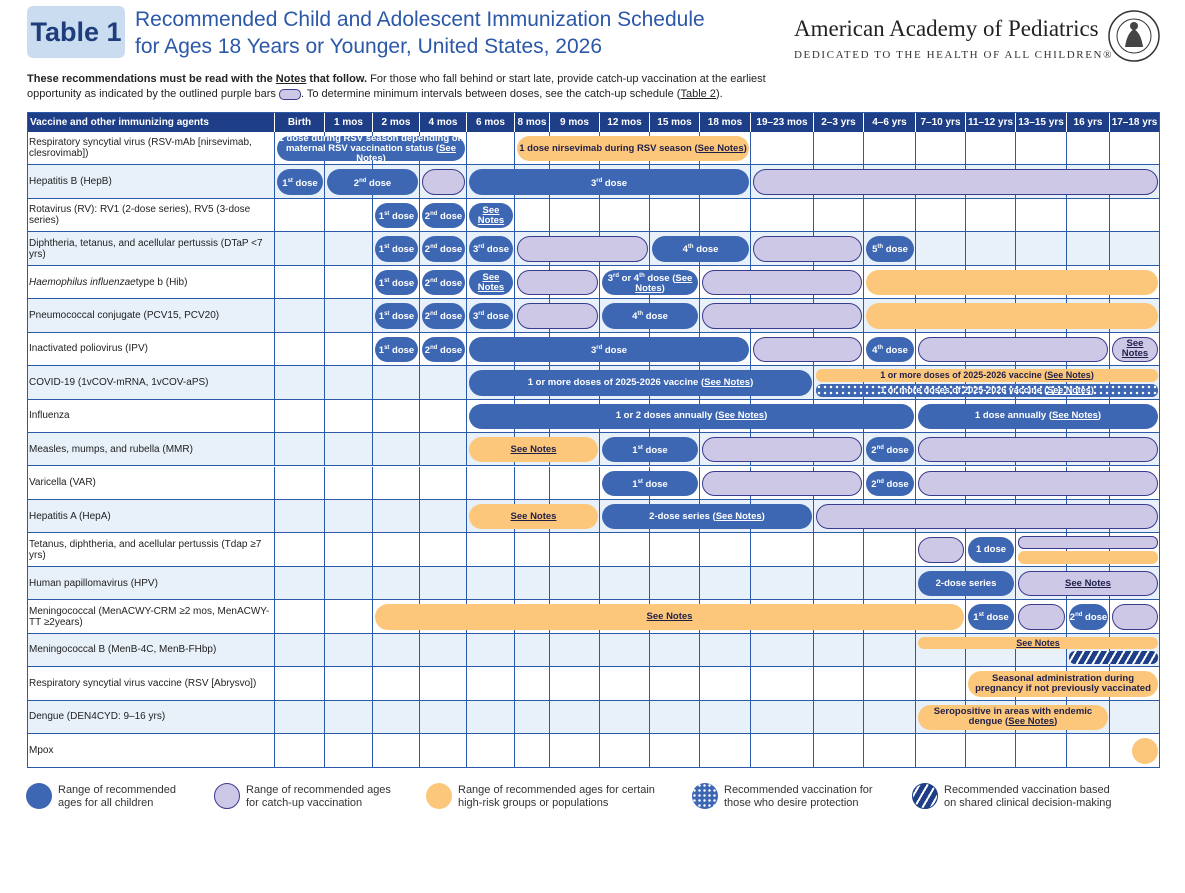 The image size is (1185, 893). Describe the element at coordinates (675, 122) in the screenshot. I see `column-header: 15 mos` at that location.